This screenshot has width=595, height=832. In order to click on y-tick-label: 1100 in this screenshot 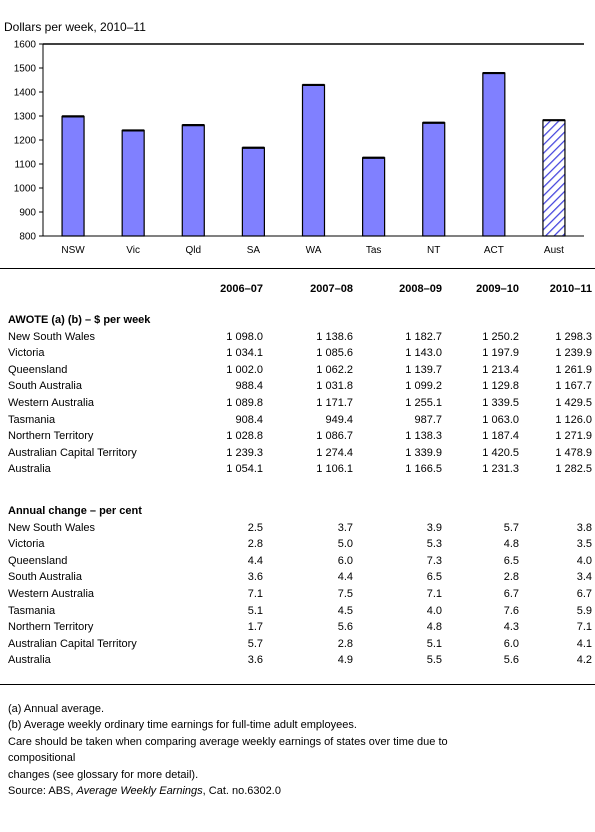, I will do `click(25, 165)`.